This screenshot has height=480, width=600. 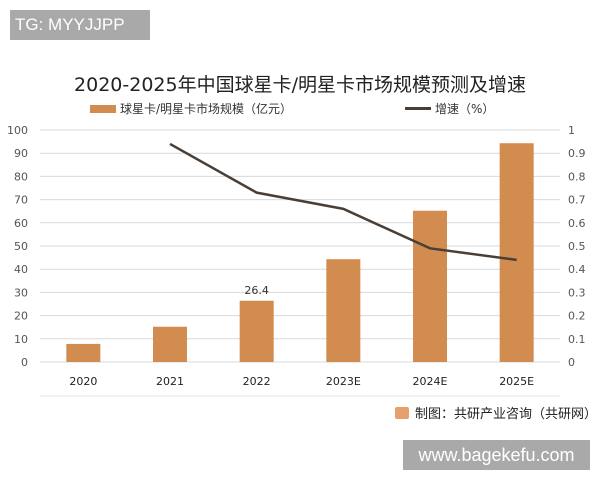 What do you see at coordinates (516, 381) in the screenshot?
I see `x-tick: 2025E` at bounding box center [516, 381].